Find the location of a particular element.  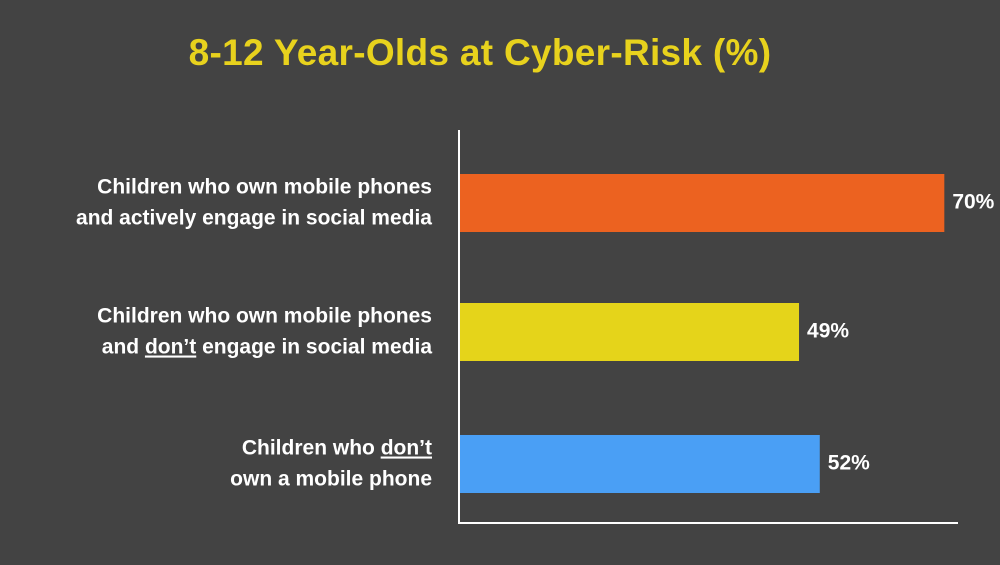

value-label-1: 70% is located at coordinates (973, 202).